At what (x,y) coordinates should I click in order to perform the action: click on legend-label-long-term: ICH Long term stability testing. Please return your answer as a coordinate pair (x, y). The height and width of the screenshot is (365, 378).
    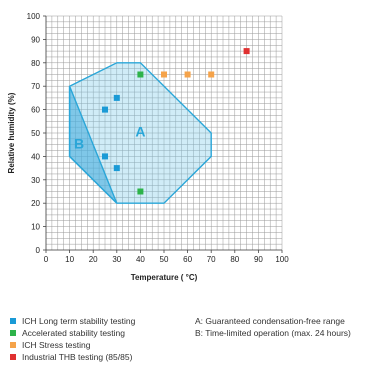
    Looking at the image, I should click on (79, 321).